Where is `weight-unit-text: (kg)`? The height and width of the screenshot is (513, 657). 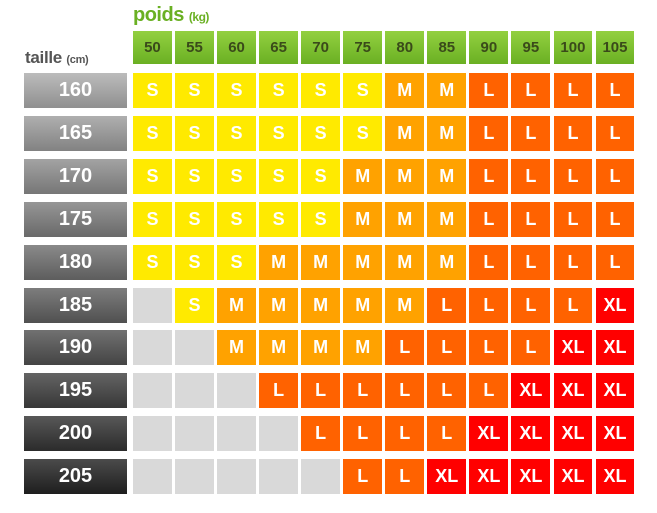
weight-unit-text: (kg) is located at coordinates (199, 17).